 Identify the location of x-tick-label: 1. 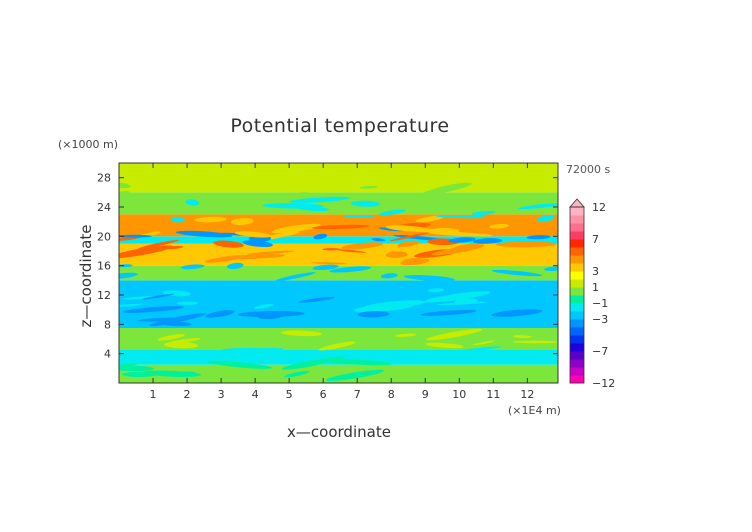
(153, 394).